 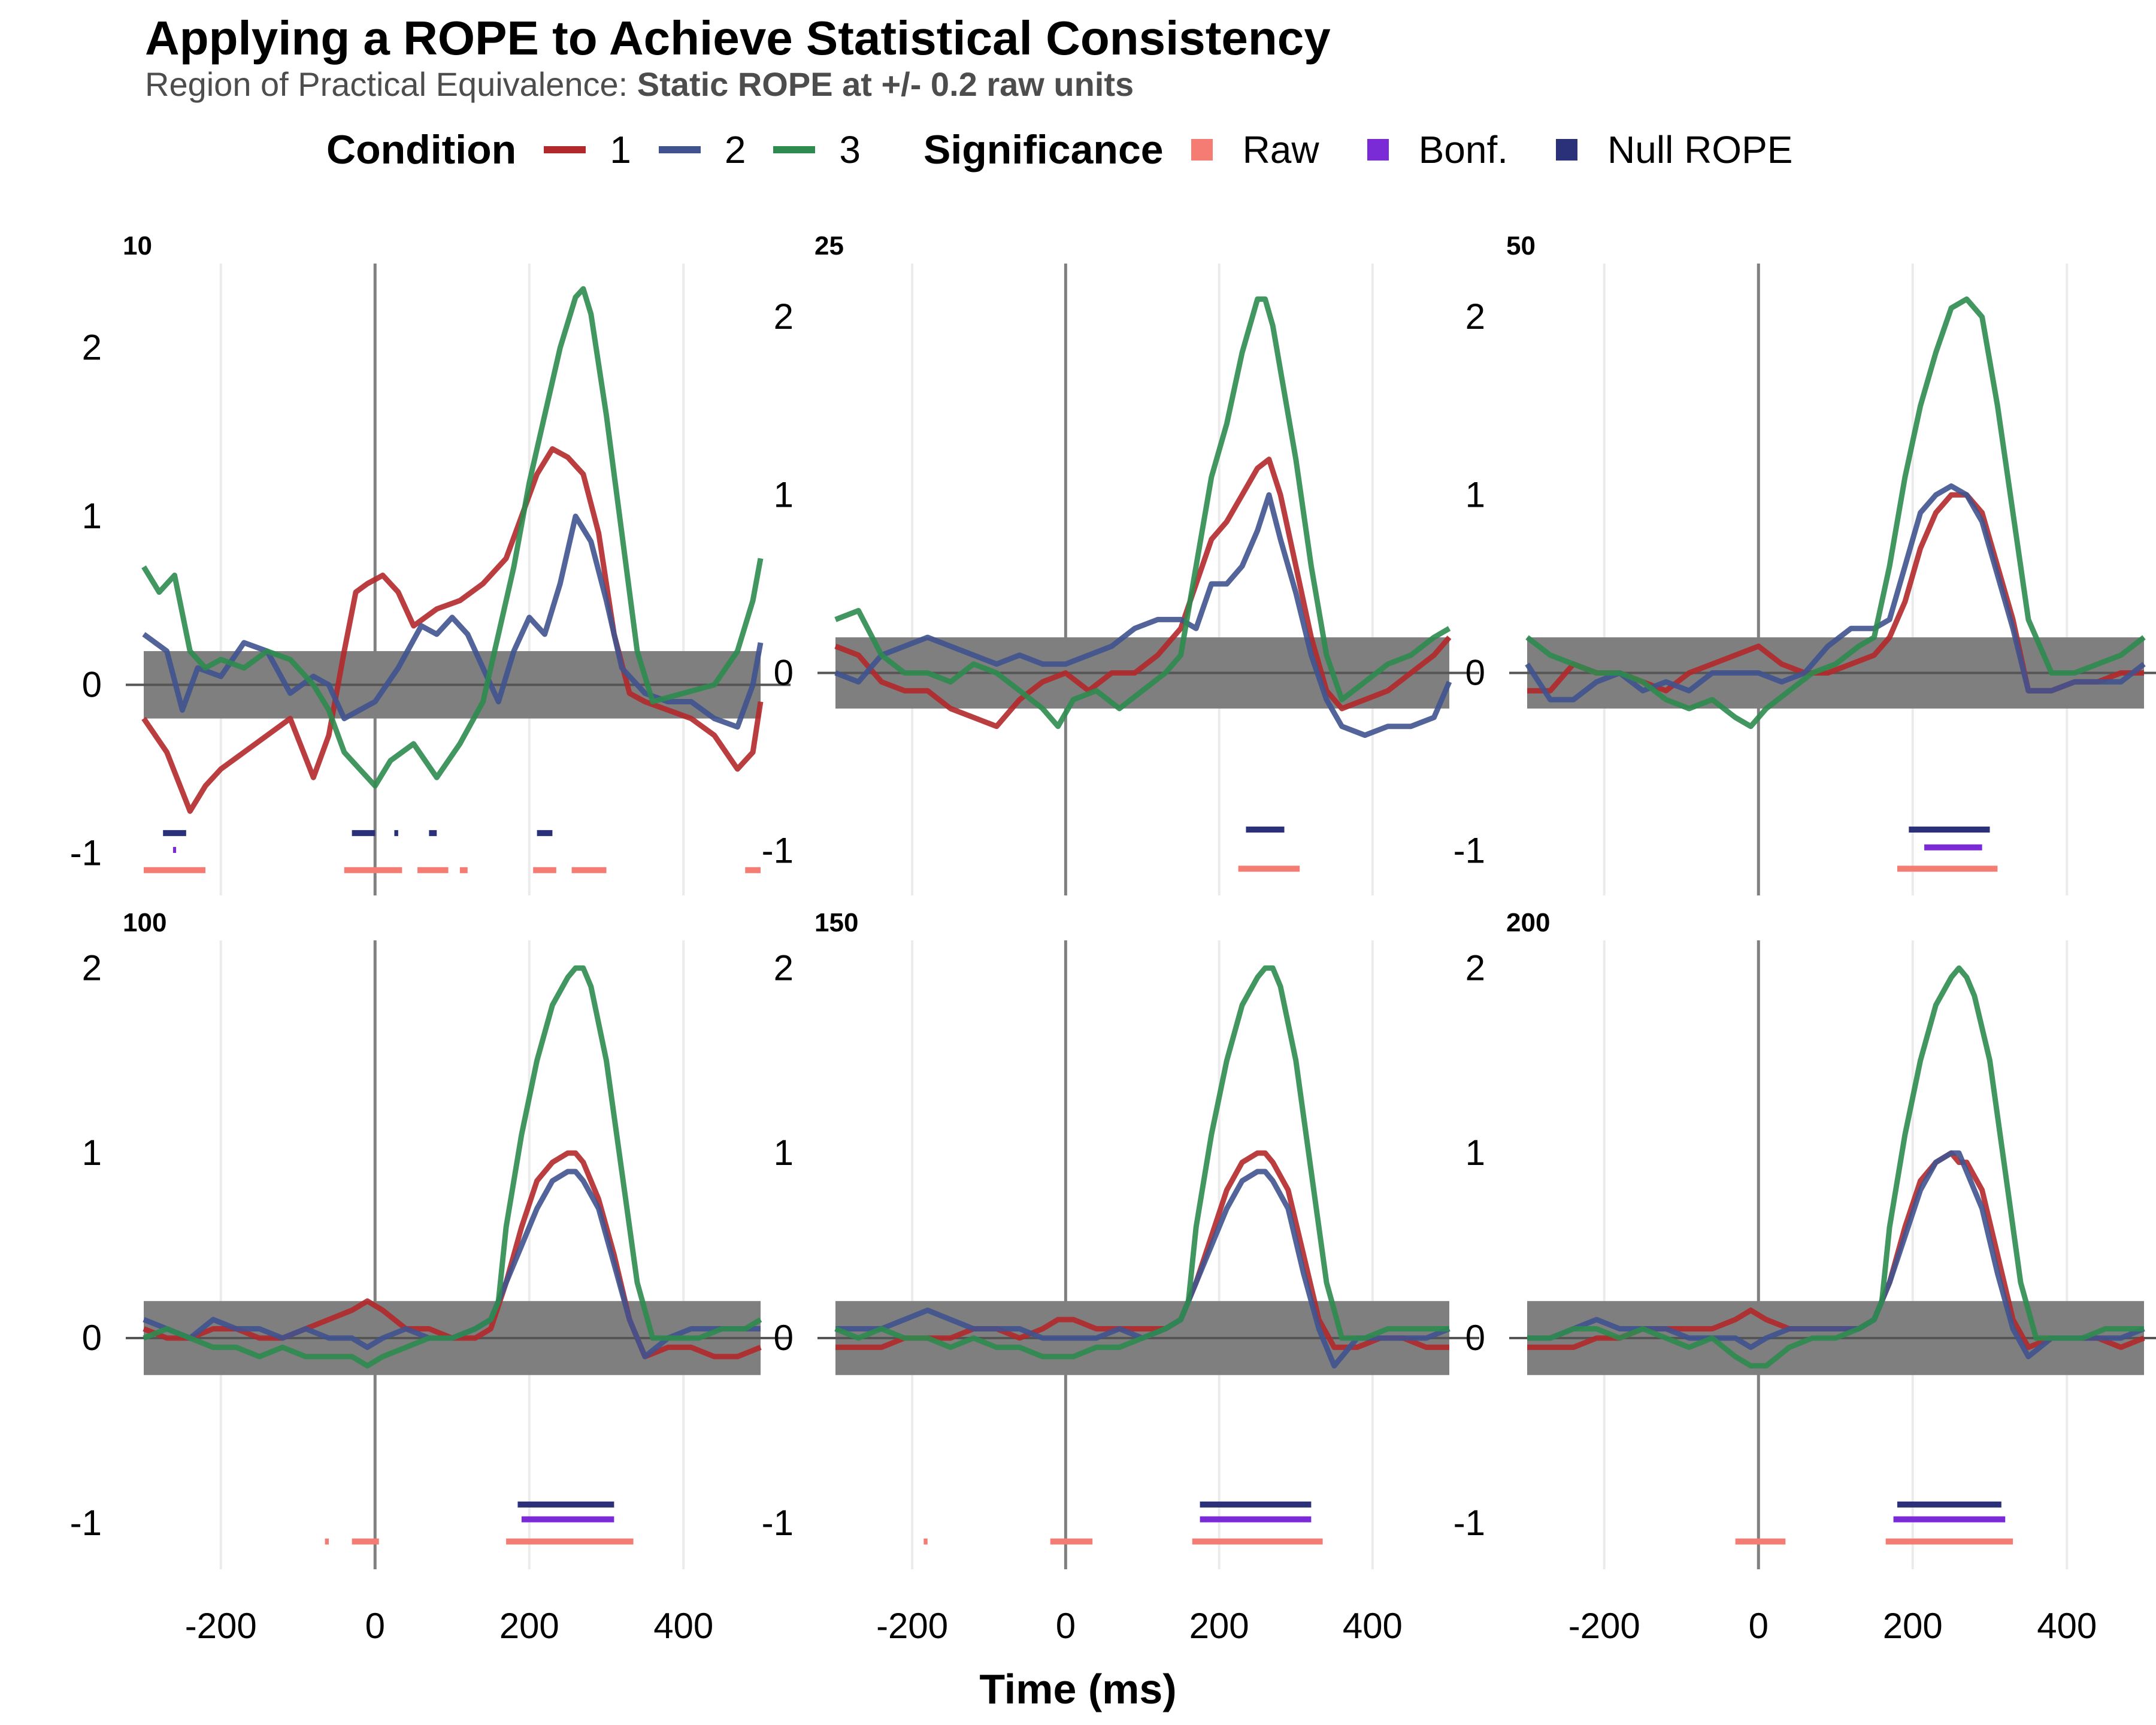 What do you see at coordinates (886, 84) in the screenshot?
I see `subtitle-bold: Static ROPE at +/- 0.2 raw units` at bounding box center [886, 84].